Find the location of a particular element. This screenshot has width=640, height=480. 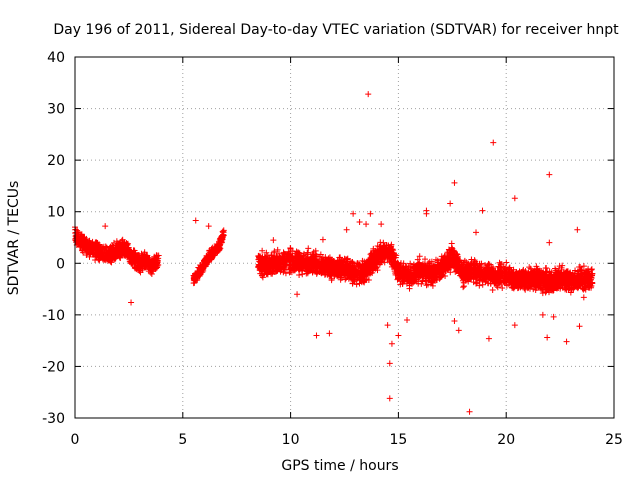

x-axis-label: GPS time / hours is located at coordinates (339, 466).